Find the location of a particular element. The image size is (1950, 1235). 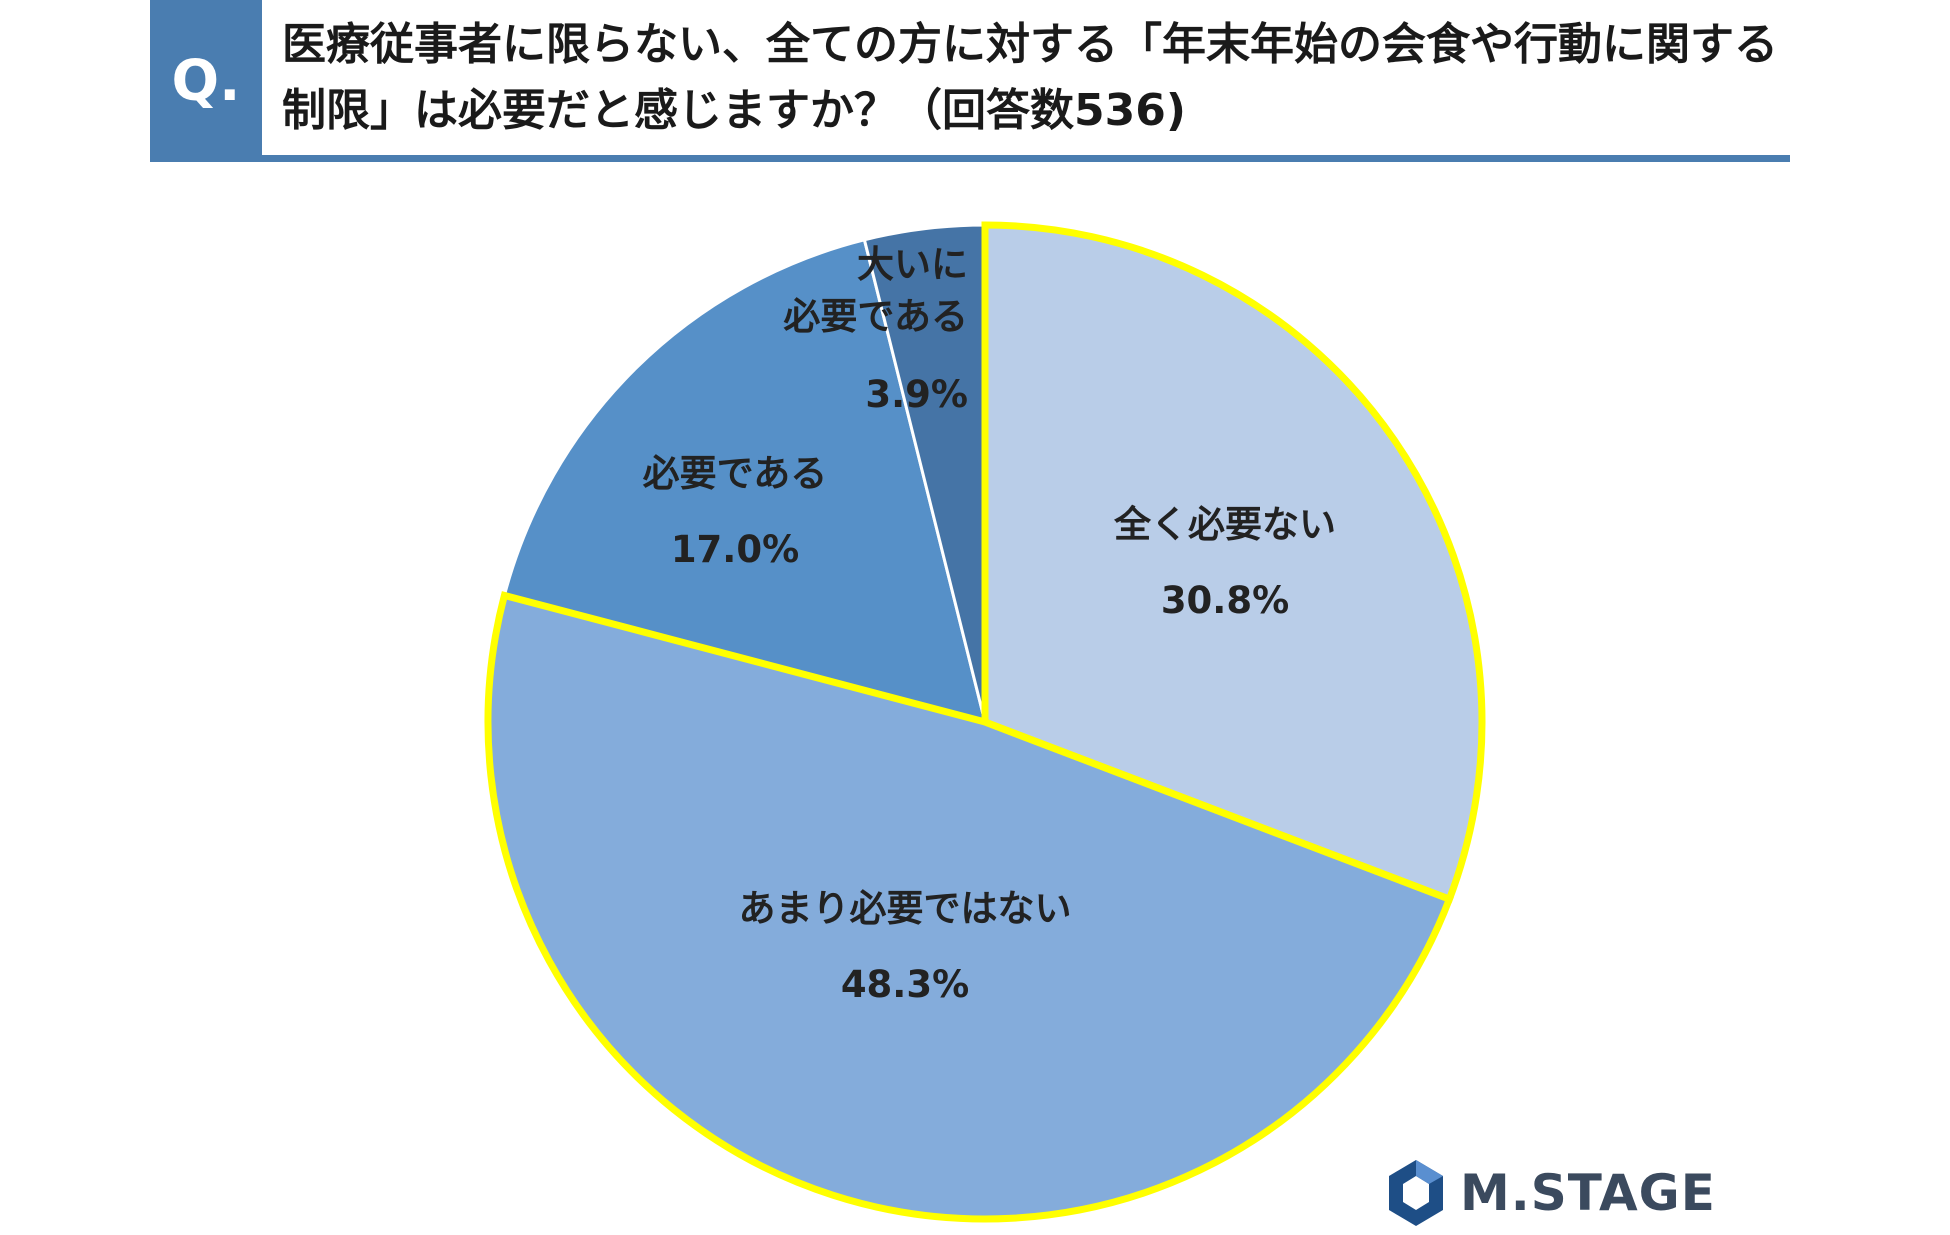

brand-name: M.STAGE is located at coordinates (1588, 1193).